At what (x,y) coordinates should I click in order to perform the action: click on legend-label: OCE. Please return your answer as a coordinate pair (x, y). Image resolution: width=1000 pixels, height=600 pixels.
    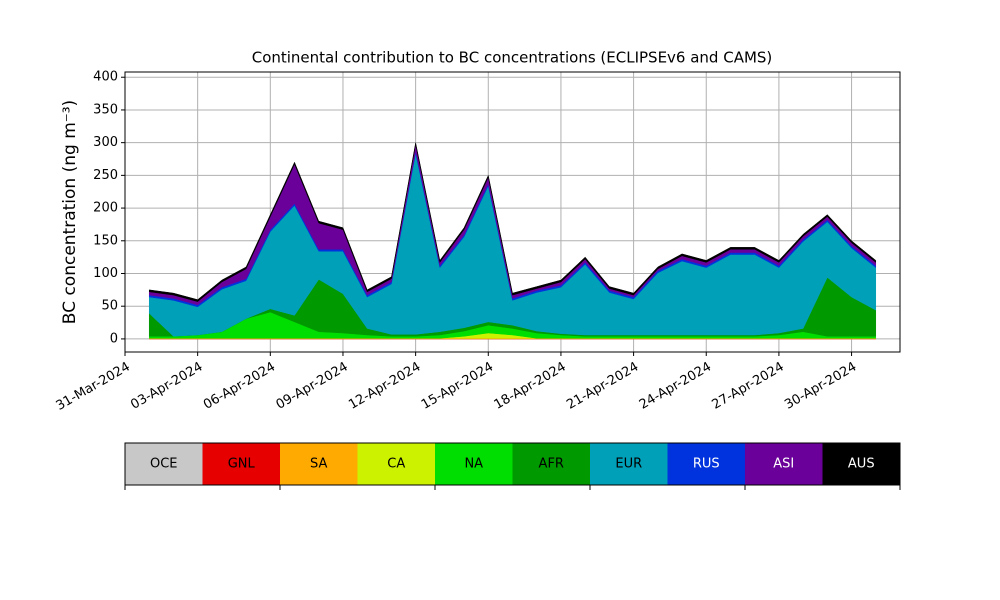
    Looking at the image, I should click on (164, 464).